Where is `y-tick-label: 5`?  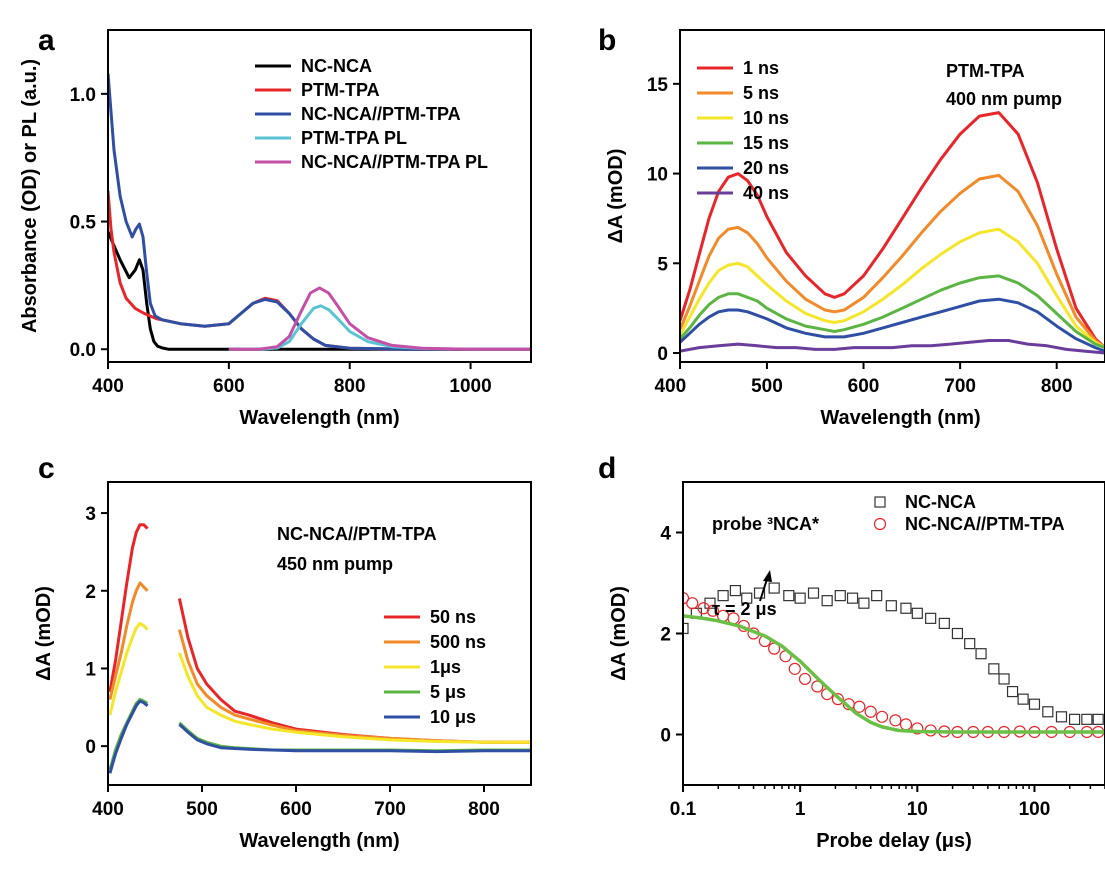 y-tick-label: 5 is located at coordinates (662, 264).